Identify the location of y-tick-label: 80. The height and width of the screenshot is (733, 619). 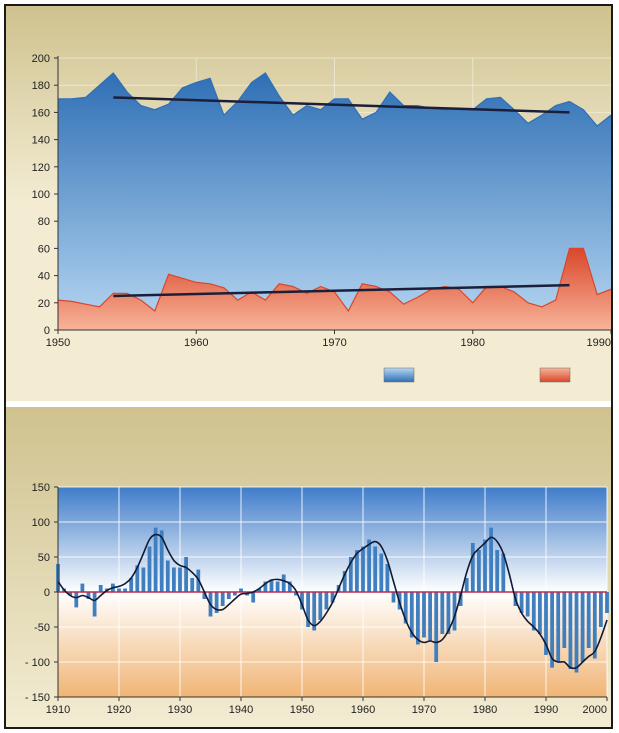
(44, 222).